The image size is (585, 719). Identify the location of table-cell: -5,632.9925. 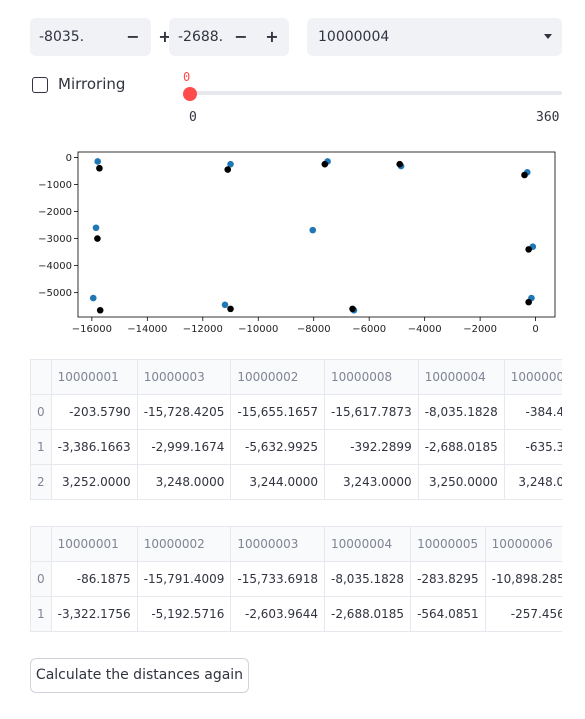
(278, 447).